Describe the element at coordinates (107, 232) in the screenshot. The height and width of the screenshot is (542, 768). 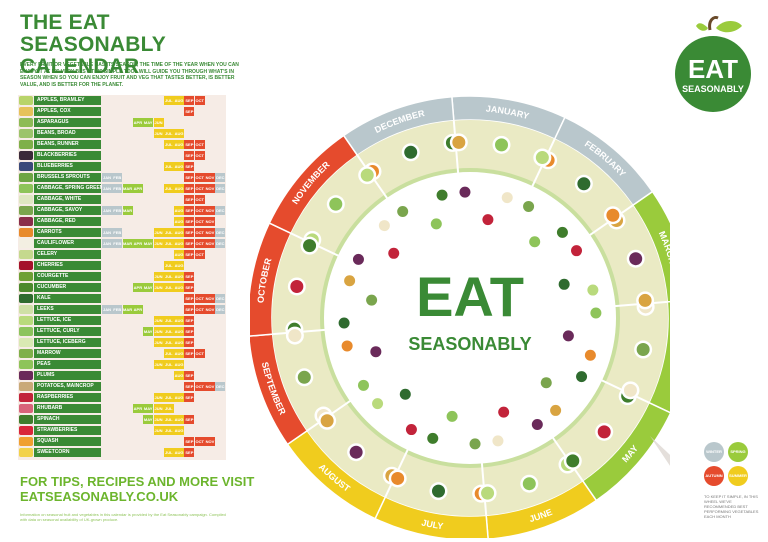
I see `season-cell: JAN` at that location.